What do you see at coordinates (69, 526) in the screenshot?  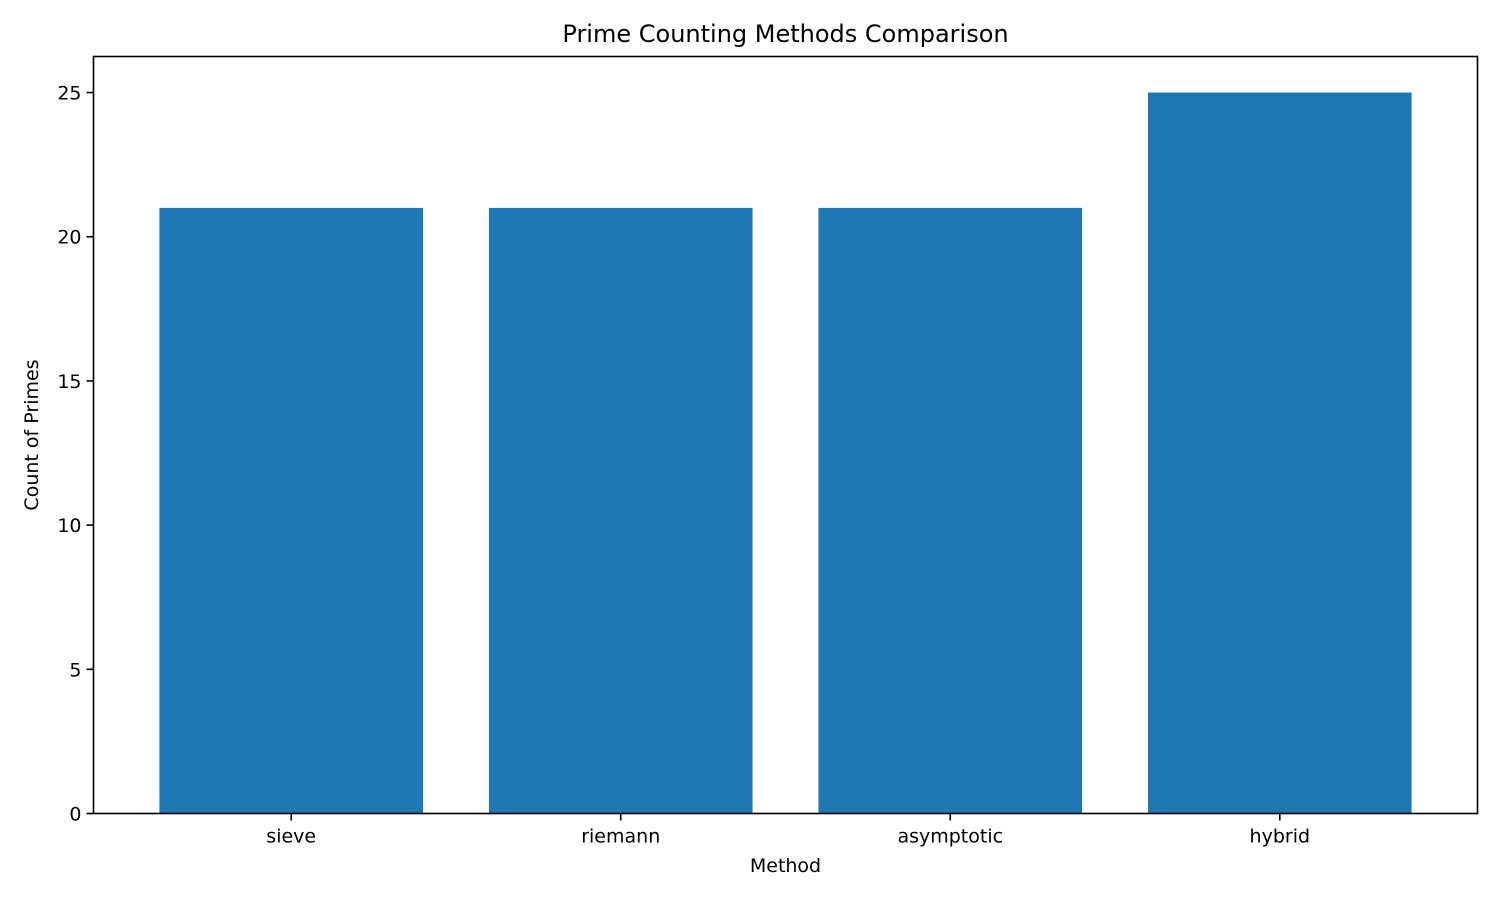 I see `y-tick-label: 10` at bounding box center [69, 526].